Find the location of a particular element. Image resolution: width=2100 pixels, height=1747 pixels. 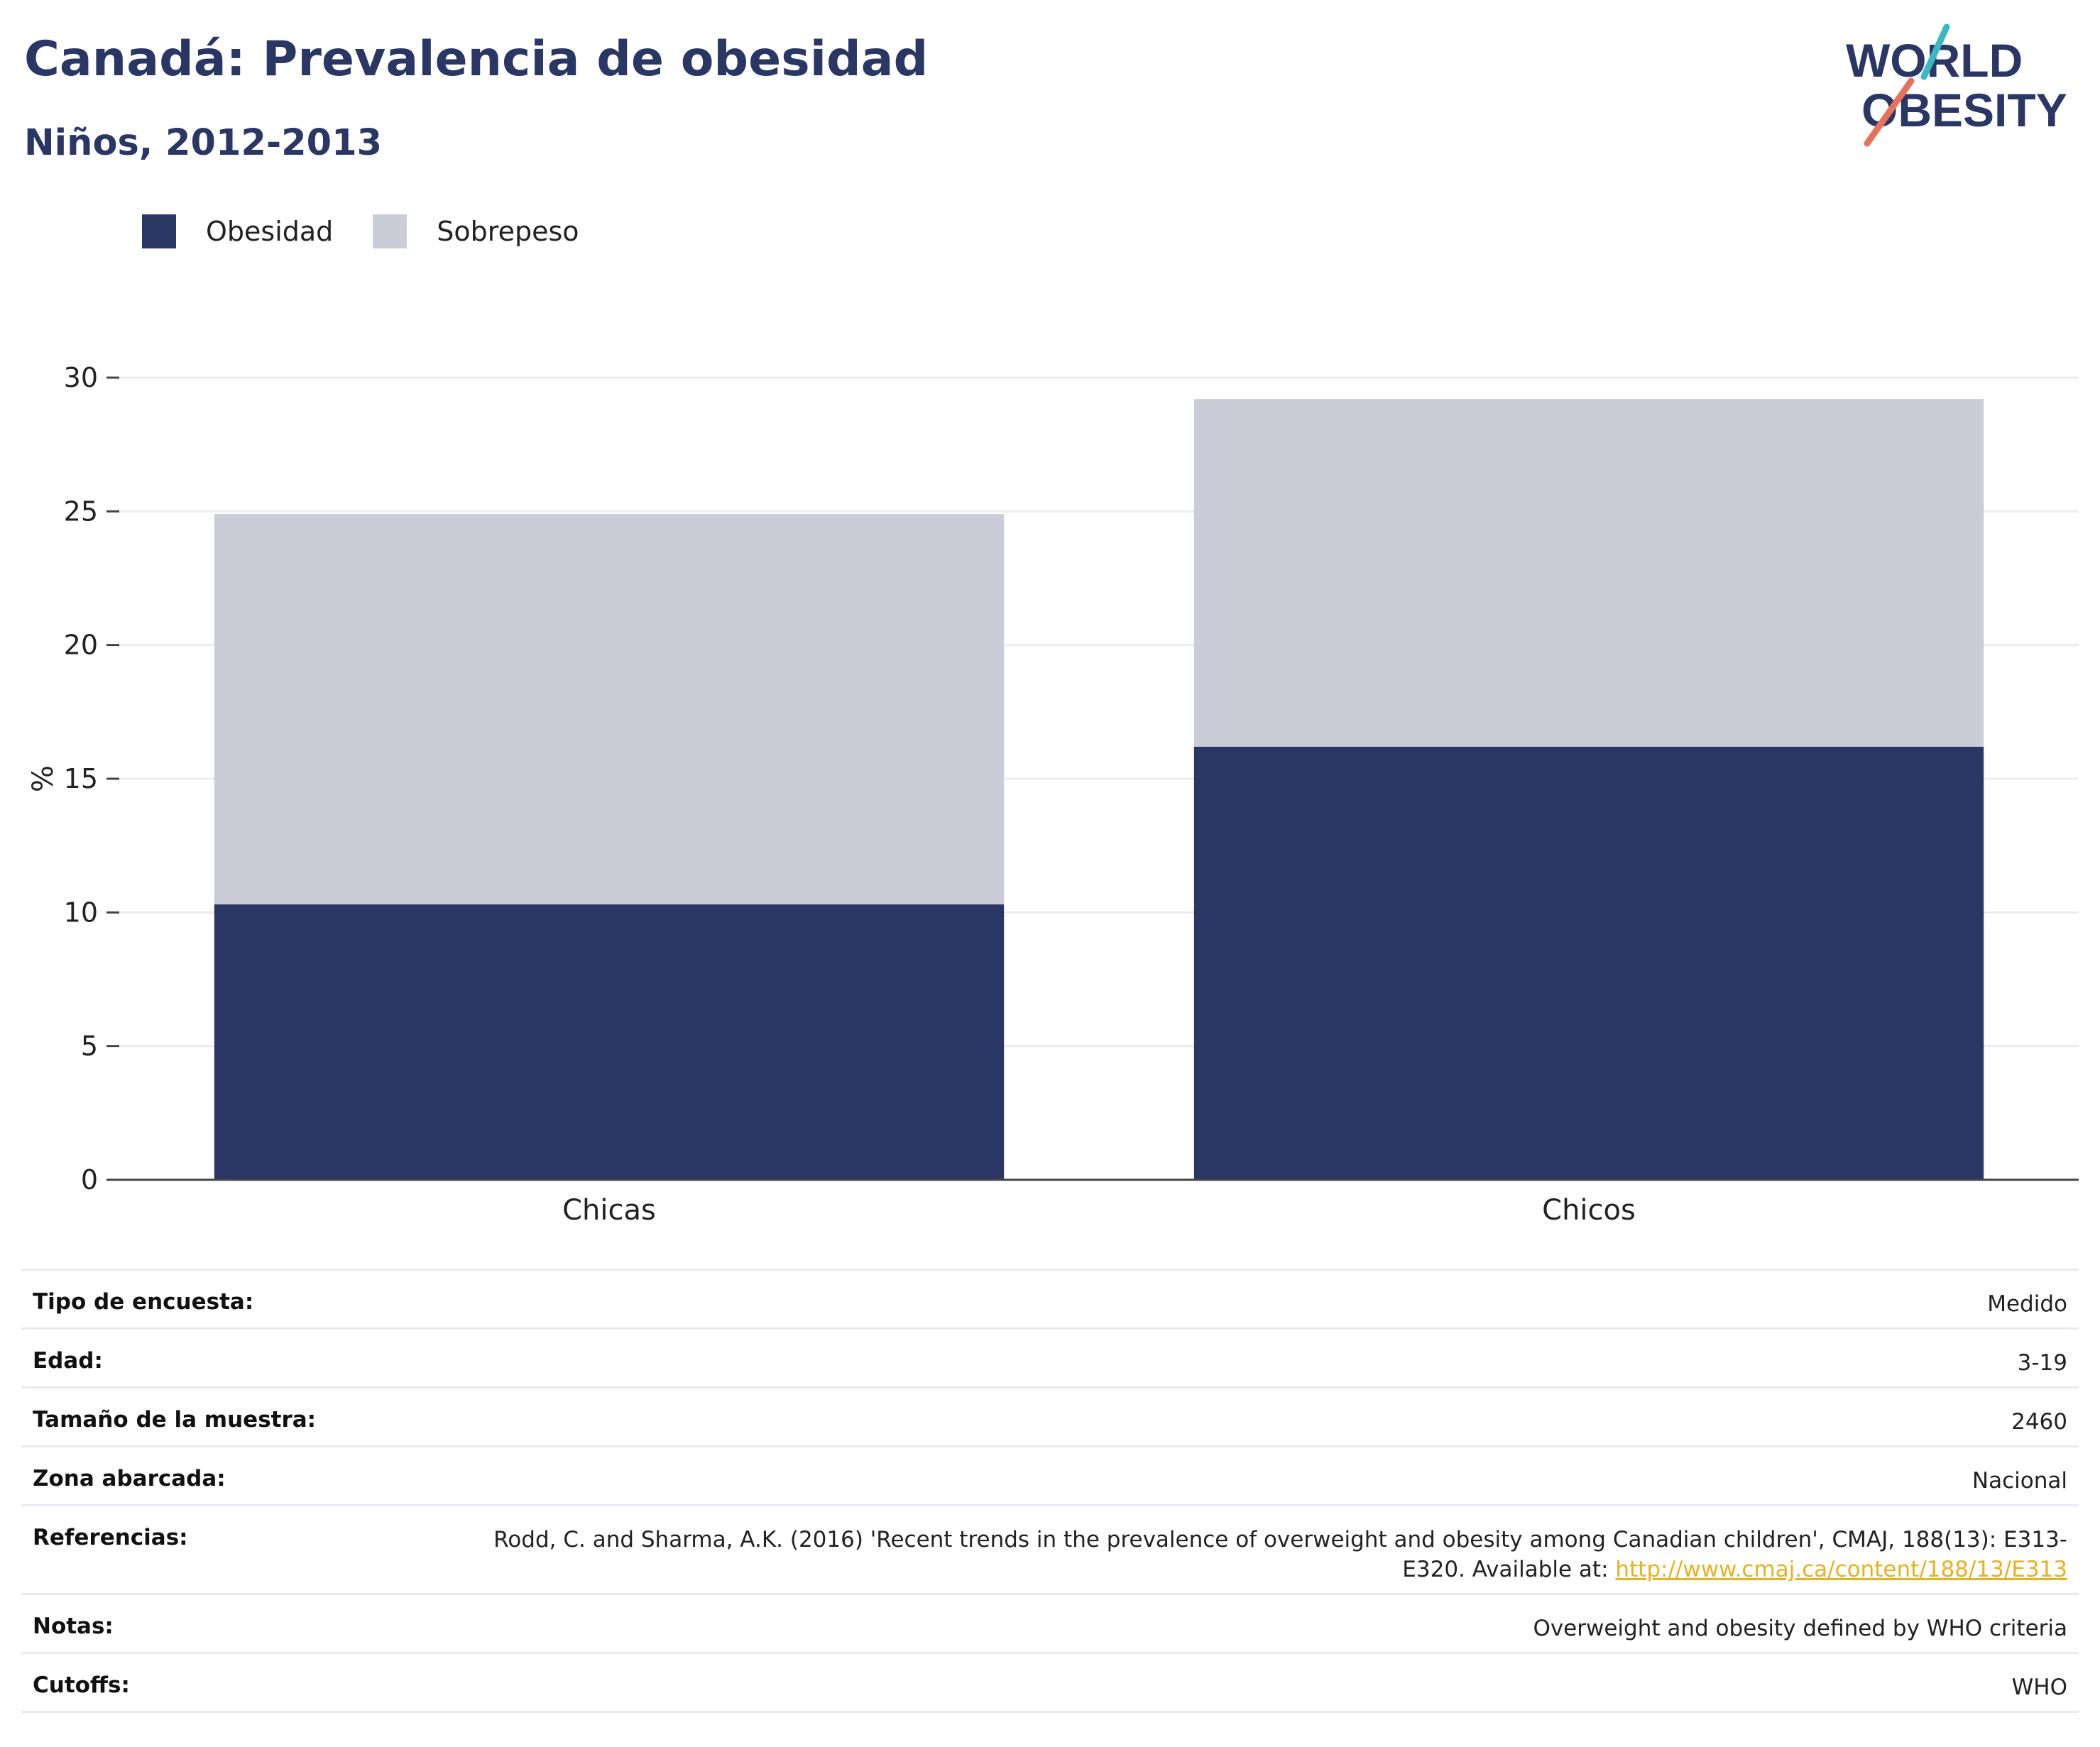

legend-item-sobrepeso: Sobrepeso is located at coordinates (476, 231).